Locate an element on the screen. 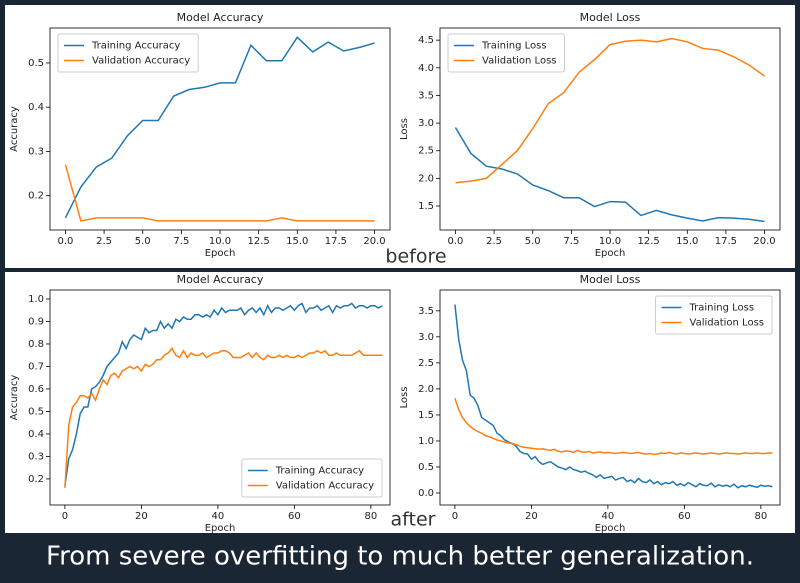  y-tick-label: 0.6 is located at coordinates (36, 389).